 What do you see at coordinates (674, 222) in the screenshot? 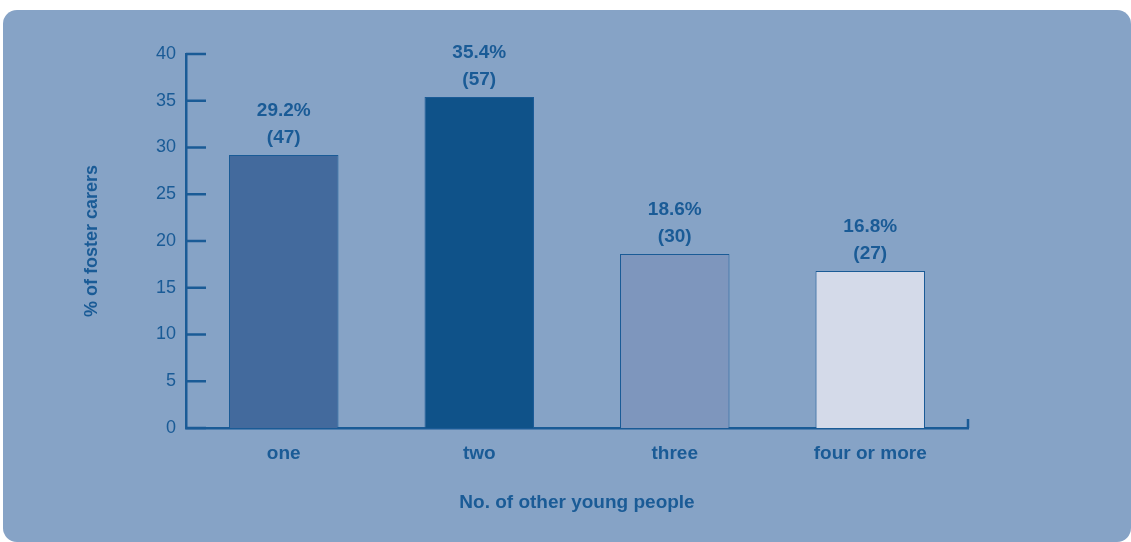
I see `data-label: 18.6% (30)` at bounding box center [674, 222].